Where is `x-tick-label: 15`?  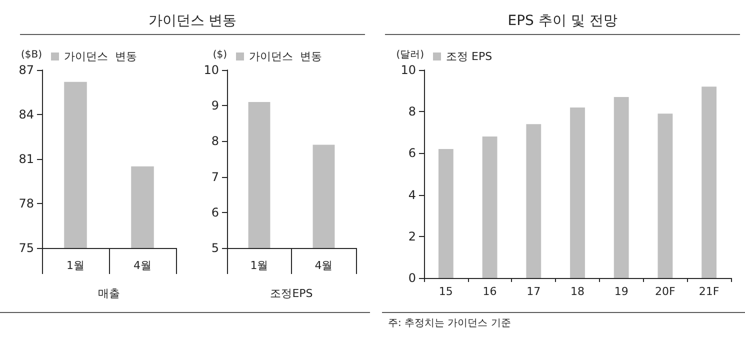 x-tick-label: 15 is located at coordinates (445, 291).